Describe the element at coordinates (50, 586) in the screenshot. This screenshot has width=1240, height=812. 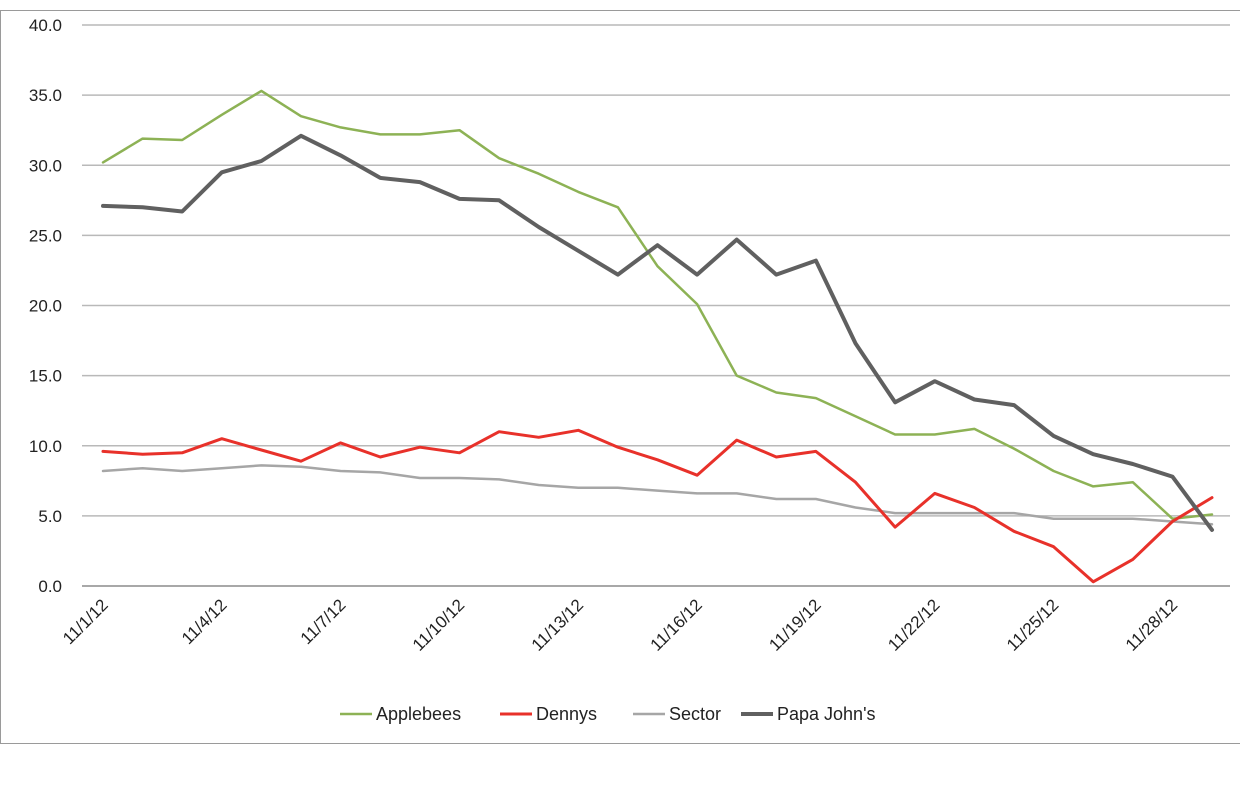
I see `y-tick-label: 0.0` at that location.